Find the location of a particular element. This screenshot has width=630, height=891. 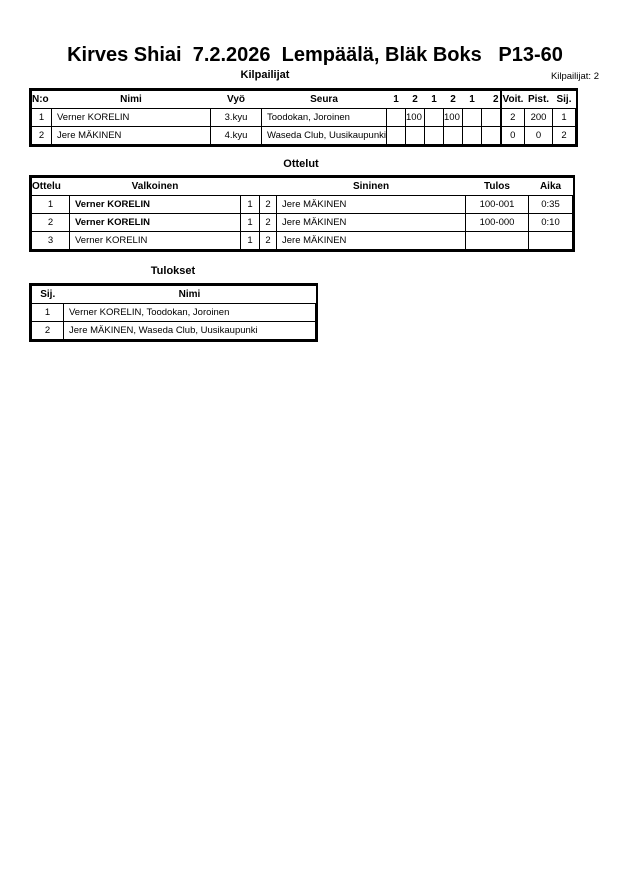

table-header: Ottelu Valkoinen Sininen Tulos Aika is located at coordinates (302, 186).